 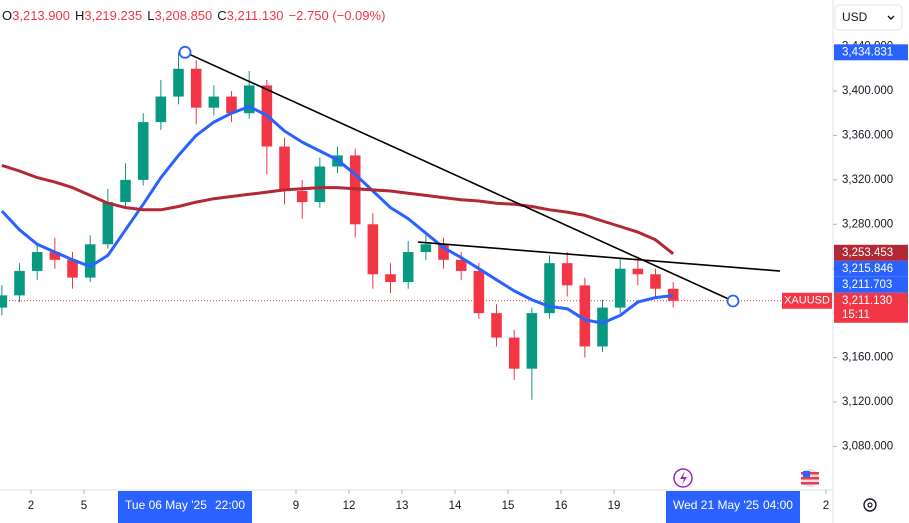 What do you see at coordinates (778, 505) in the screenshot?
I see `time-marker-time: 04:00` at bounding box center [778, 505].